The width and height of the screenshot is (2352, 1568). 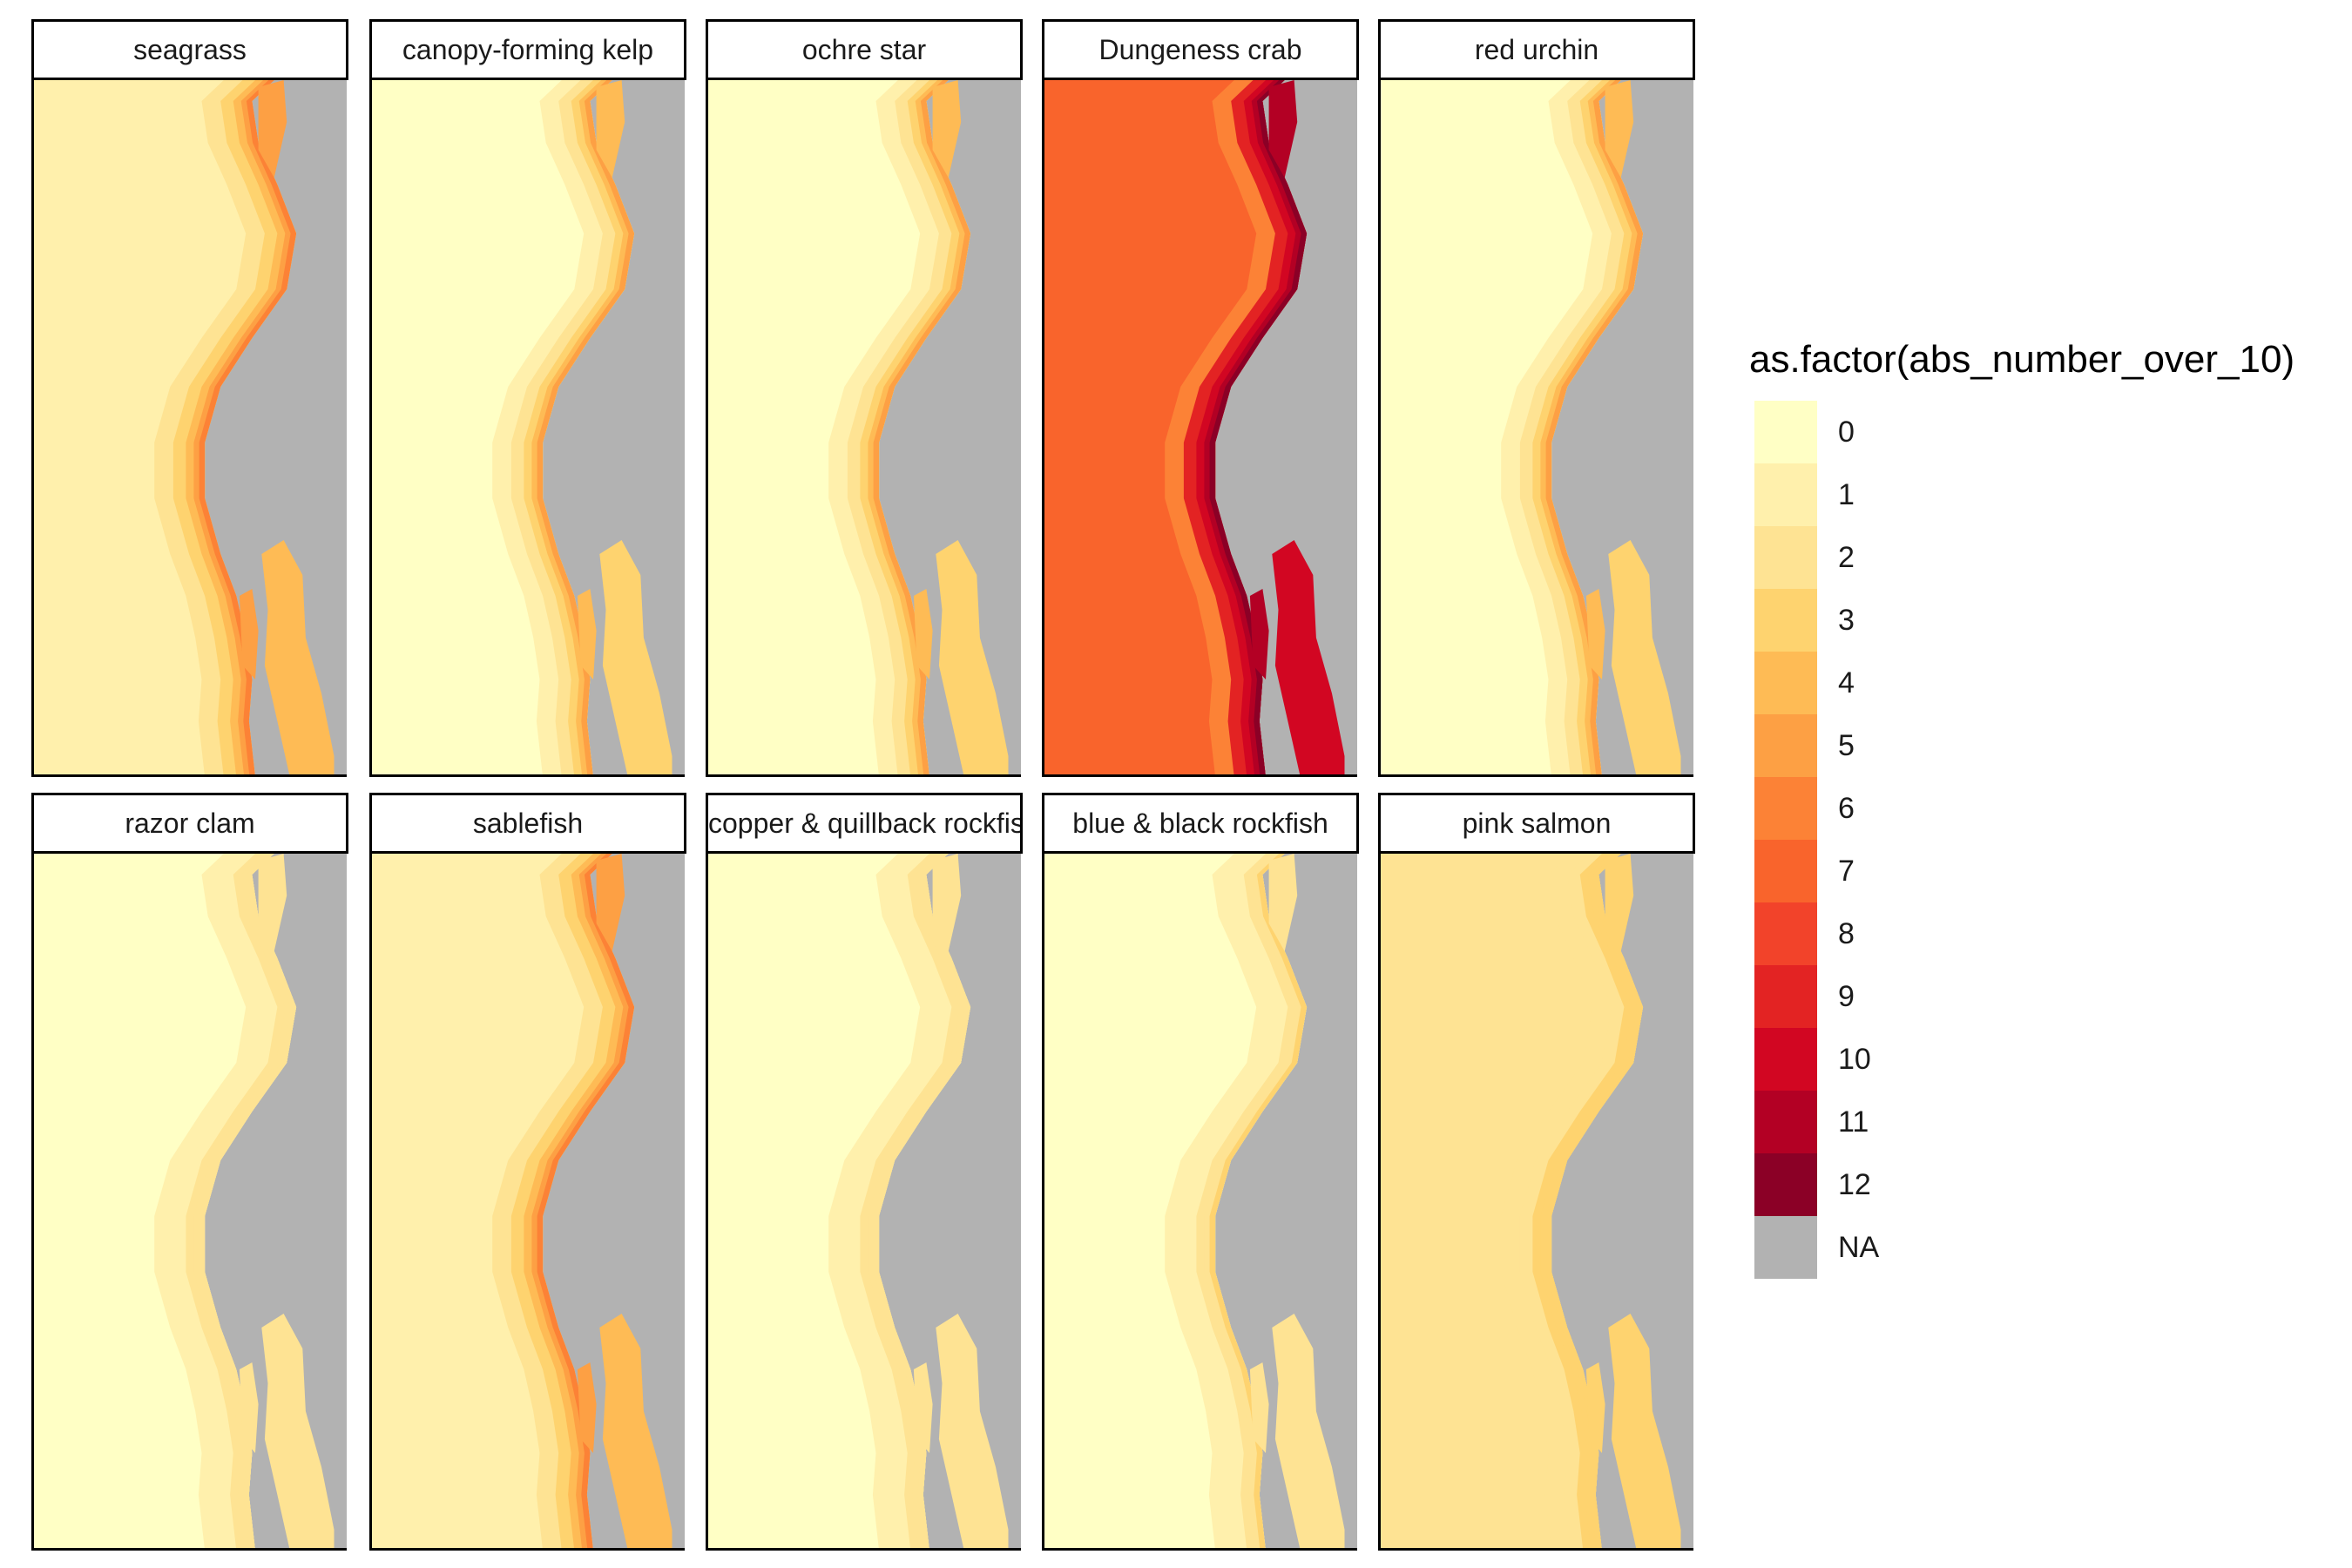 What do you see at coordinates (1859, 1247) in the screenshot?
I see `legend-label: NA` at bounding box center [1859, 1247].